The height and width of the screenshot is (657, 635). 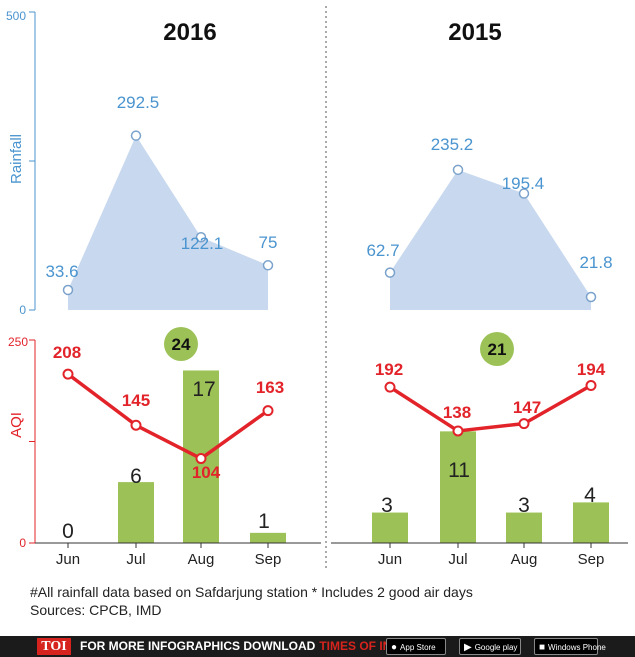 What do you see at coordinates (22, 310) in the screenshot?
I see `rainfall-tick-label: 0` at bounding box center [22, 310].